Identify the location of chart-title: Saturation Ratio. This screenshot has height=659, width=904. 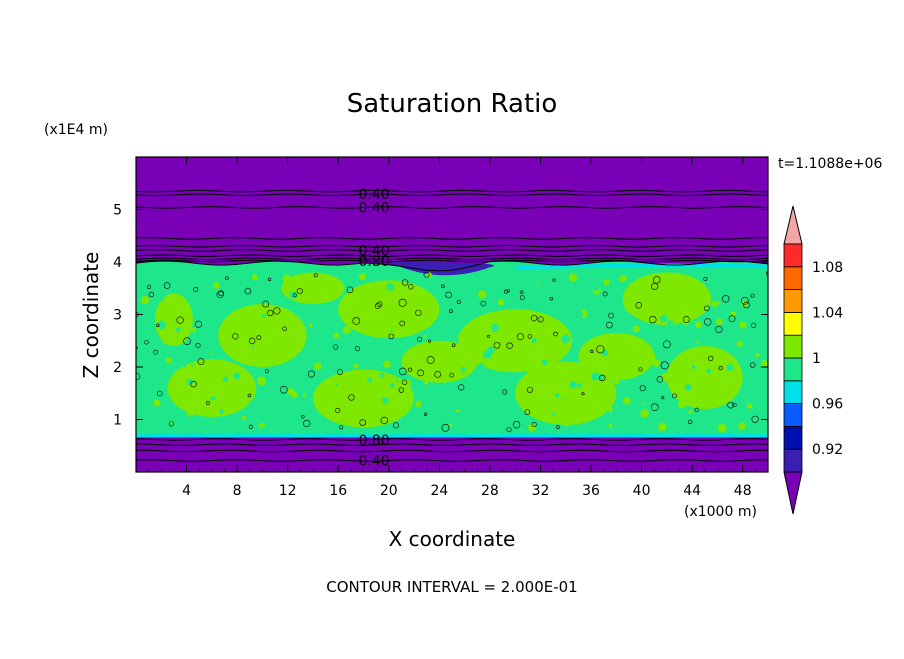
(452, 104).